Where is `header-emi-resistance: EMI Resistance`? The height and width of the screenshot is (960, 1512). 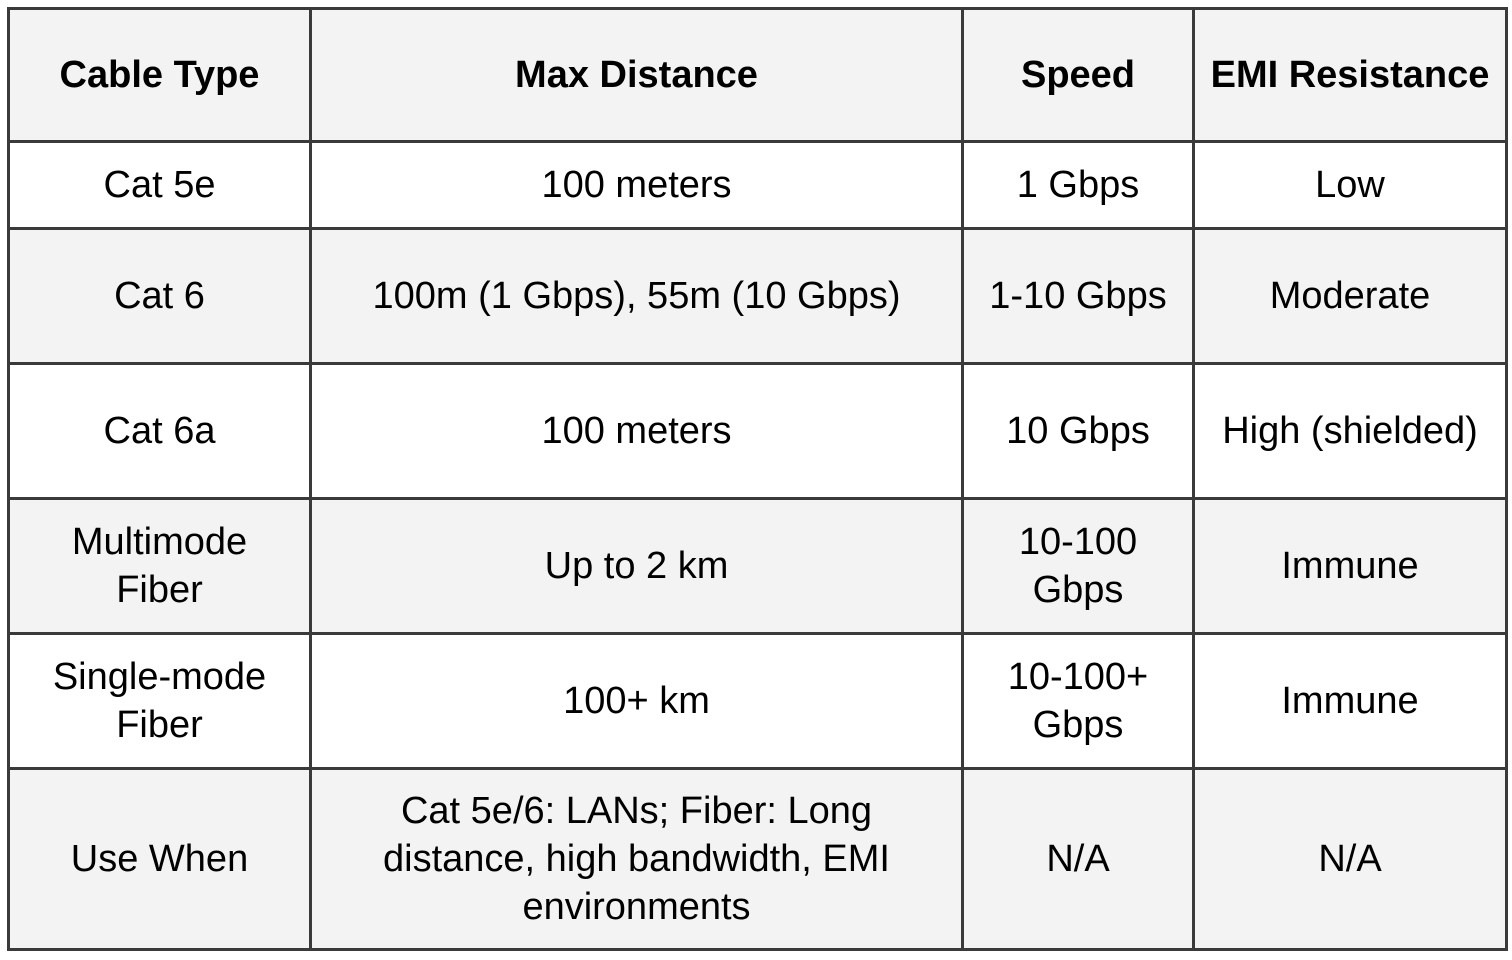
header-emi-resistance: EMI Resistance is located at coordinates (1350, 75).